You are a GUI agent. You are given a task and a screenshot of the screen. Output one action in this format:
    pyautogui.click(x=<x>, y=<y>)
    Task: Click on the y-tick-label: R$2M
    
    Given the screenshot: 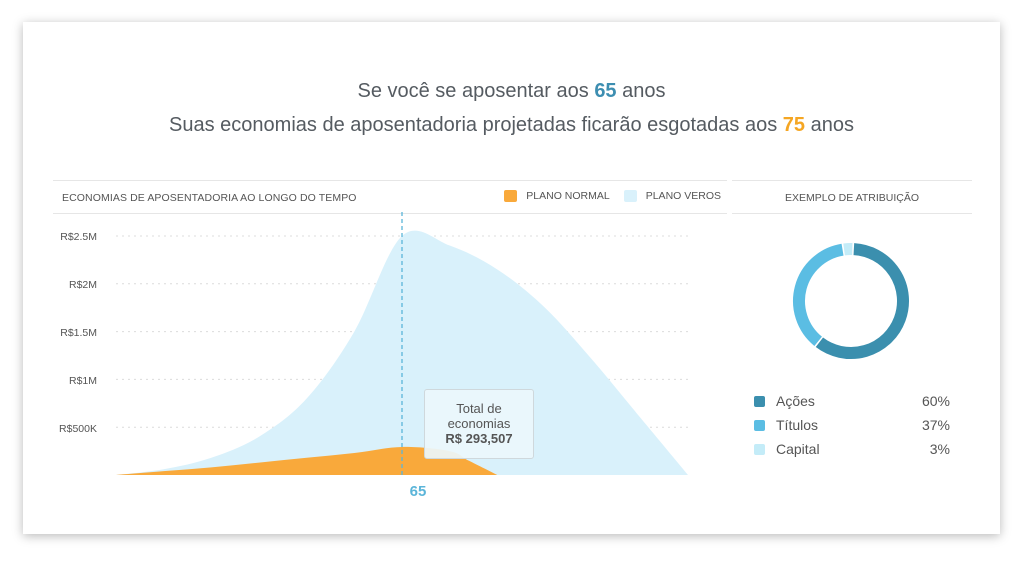 What is the action you would take?
    pyautogui.click(x=82, y=285)
    